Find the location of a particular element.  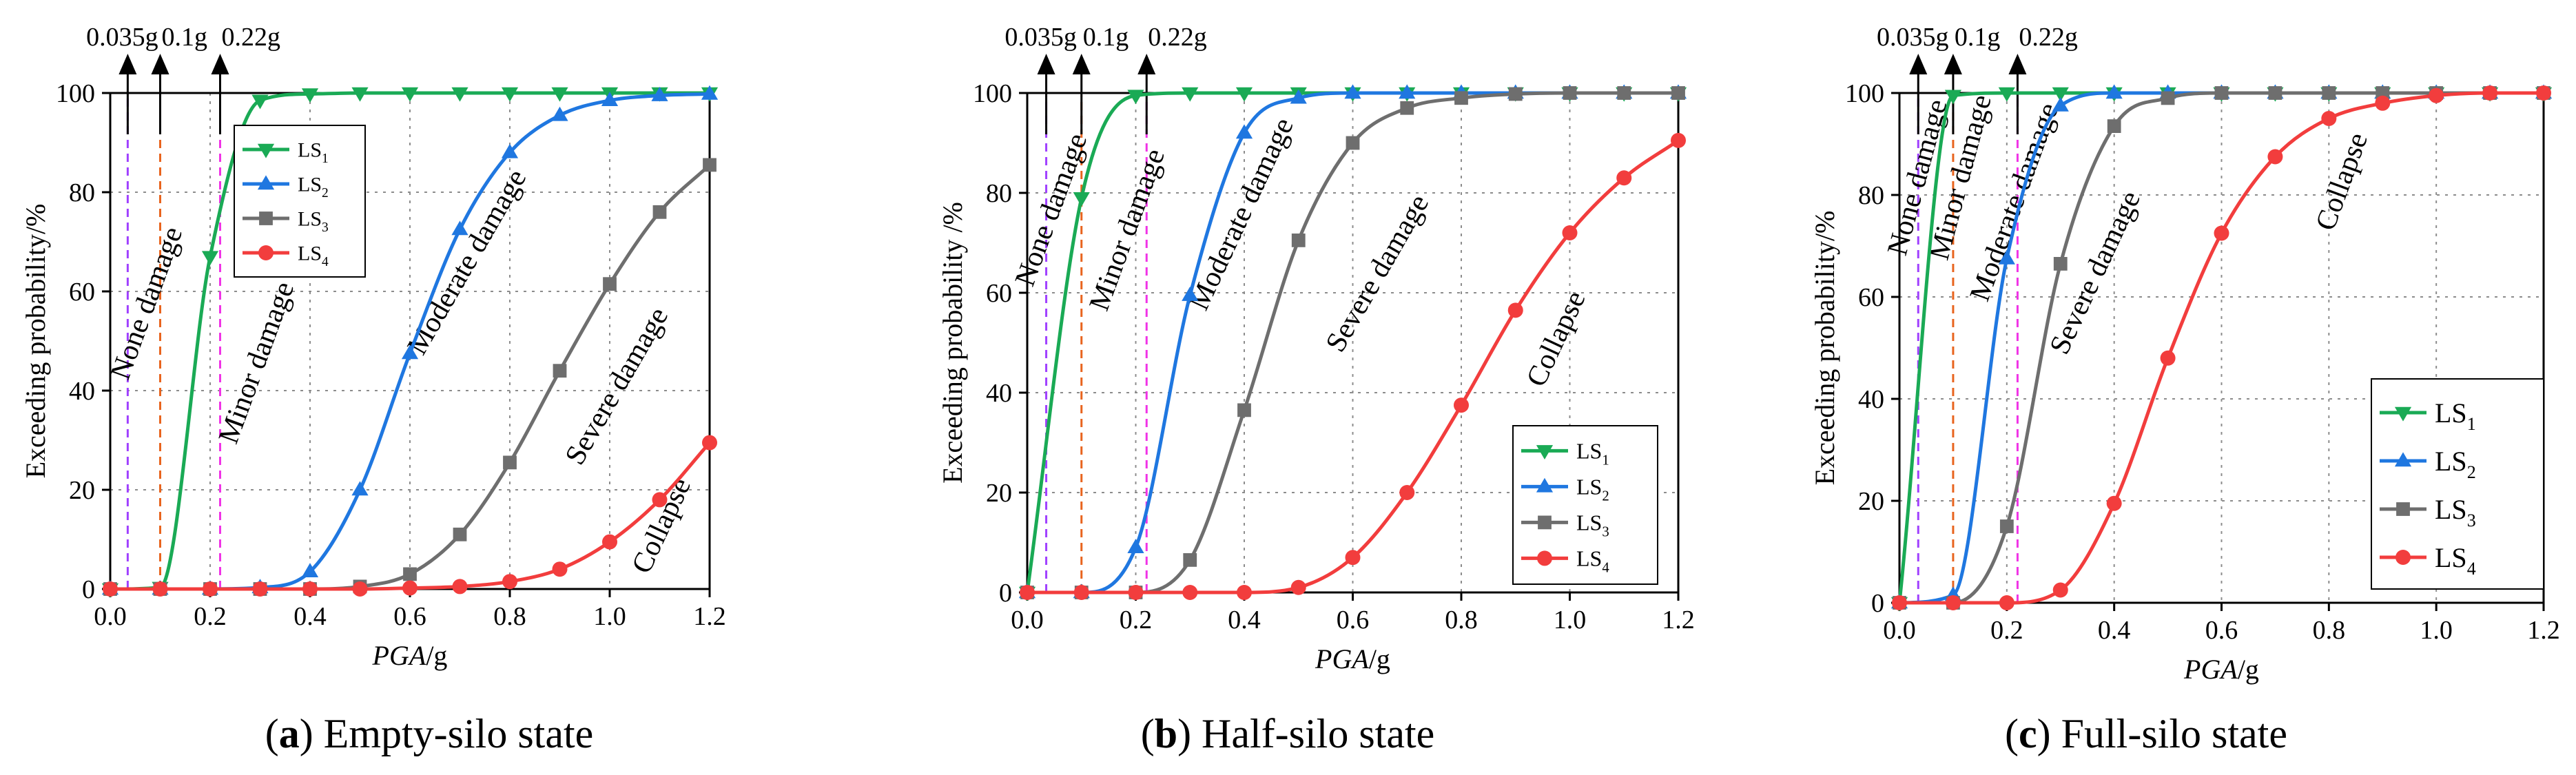

x-tick-label: 1.0 is located at coordinates (609, 616).